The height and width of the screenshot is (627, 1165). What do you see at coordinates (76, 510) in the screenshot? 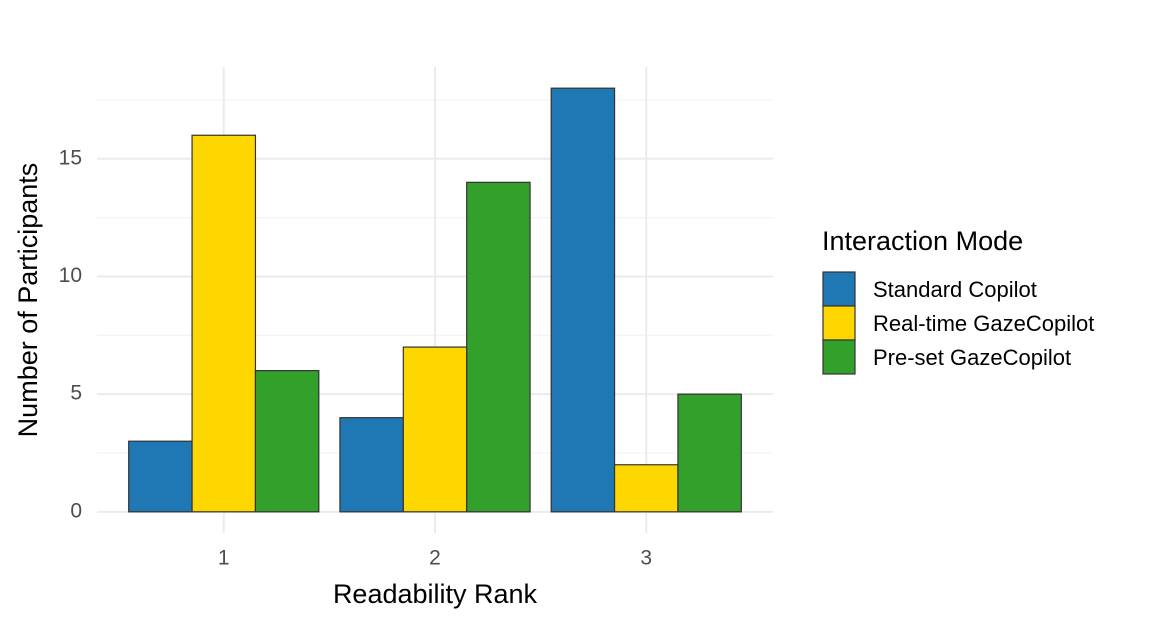
I see `y-tick-label: 0` at bounding box center [76, 510].